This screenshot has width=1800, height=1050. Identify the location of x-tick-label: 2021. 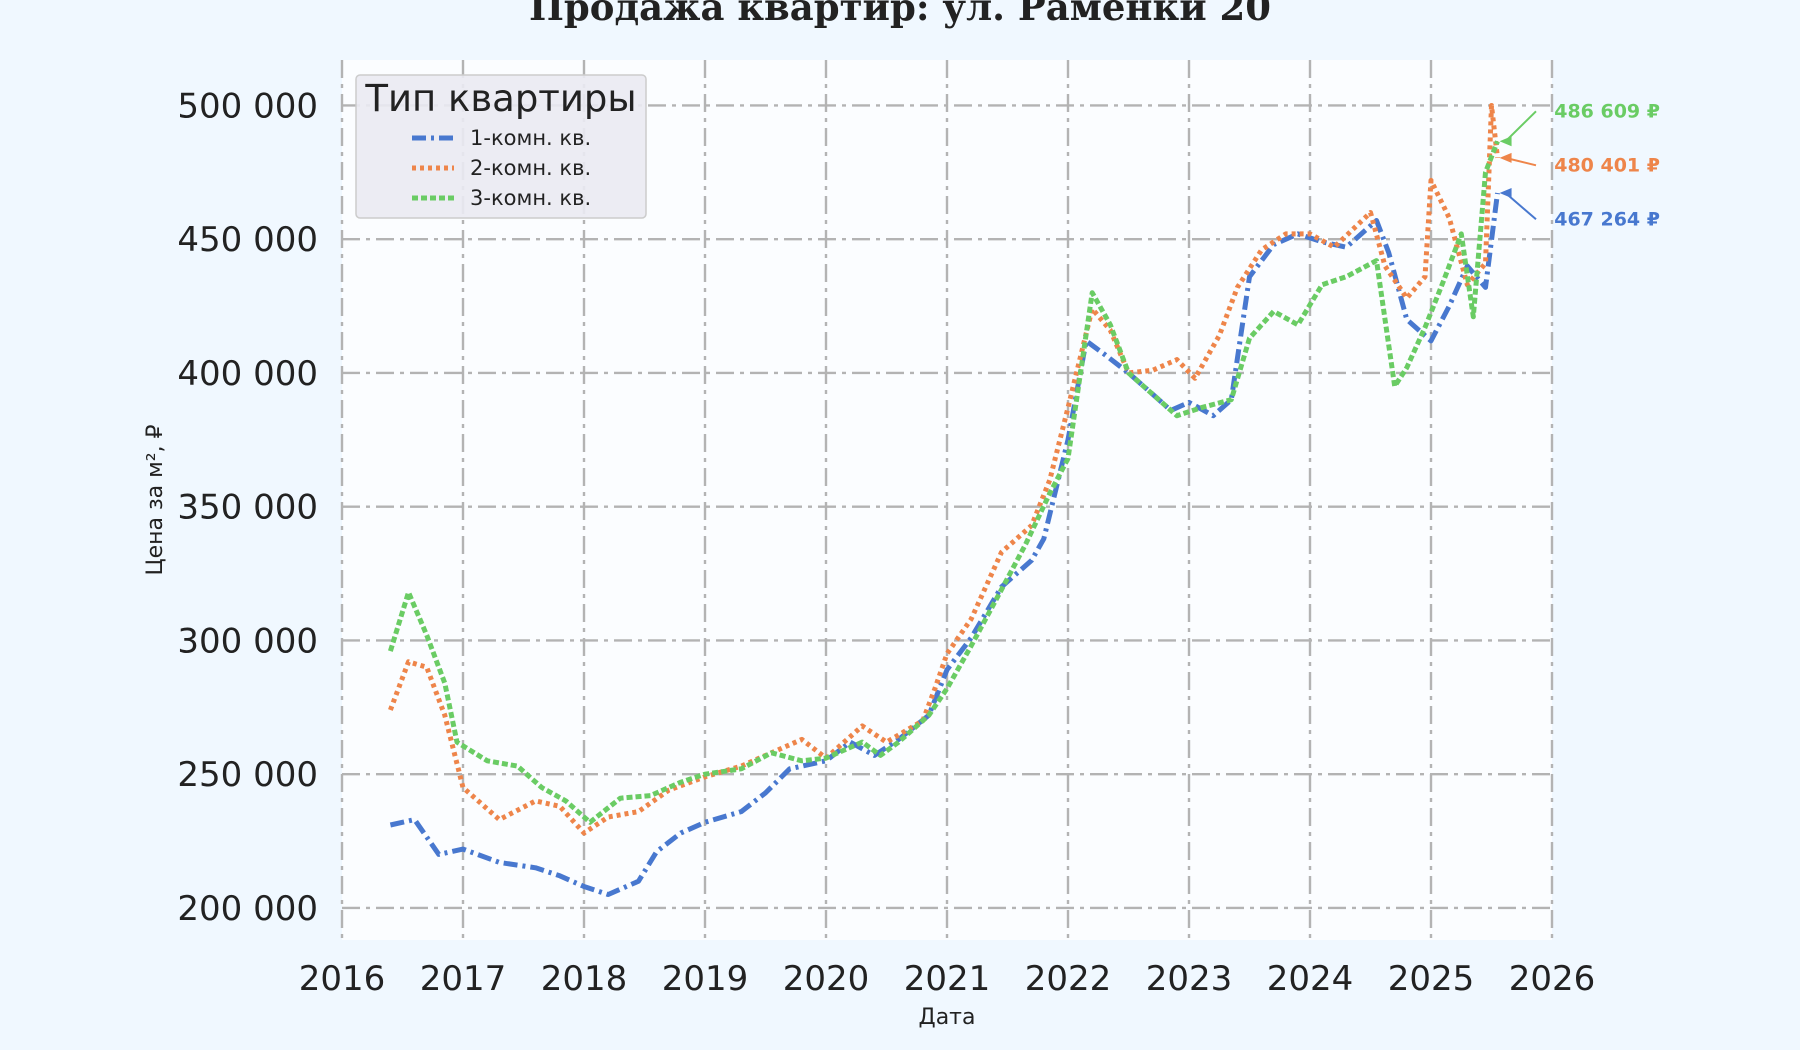
(947, 979).